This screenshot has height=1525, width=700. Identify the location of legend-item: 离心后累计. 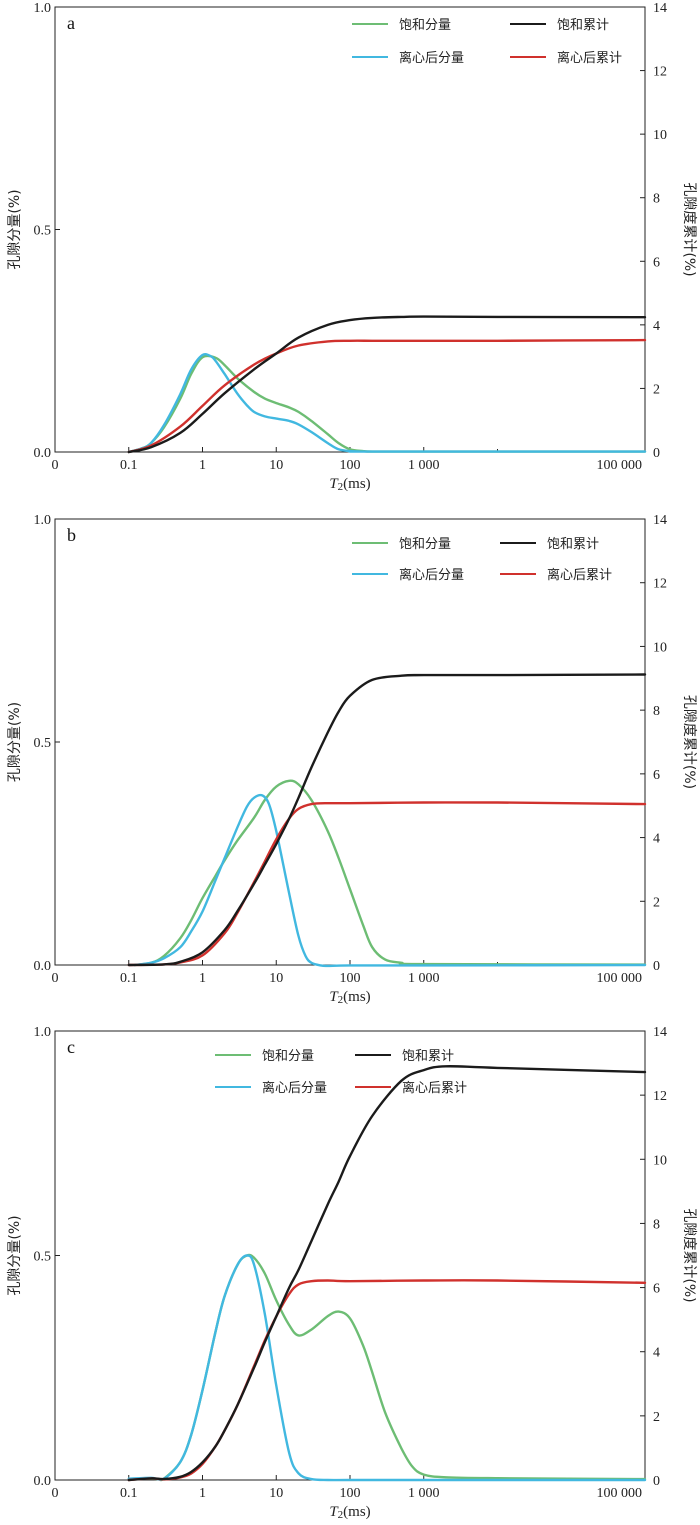
(566, 58).